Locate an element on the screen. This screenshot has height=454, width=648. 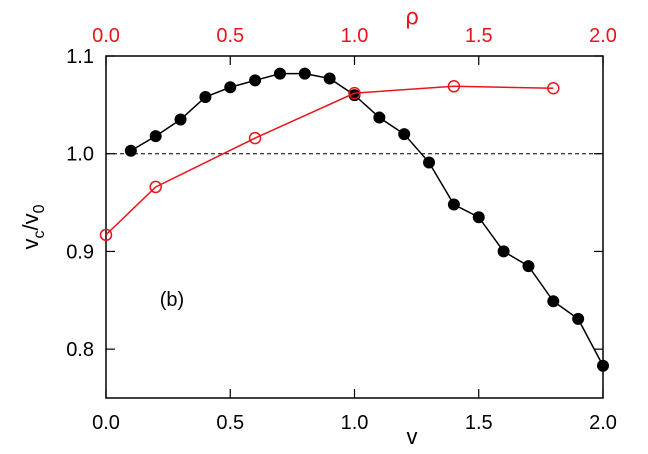
x-tick-top-label: 1.0 is located at coordinates (355, 36).